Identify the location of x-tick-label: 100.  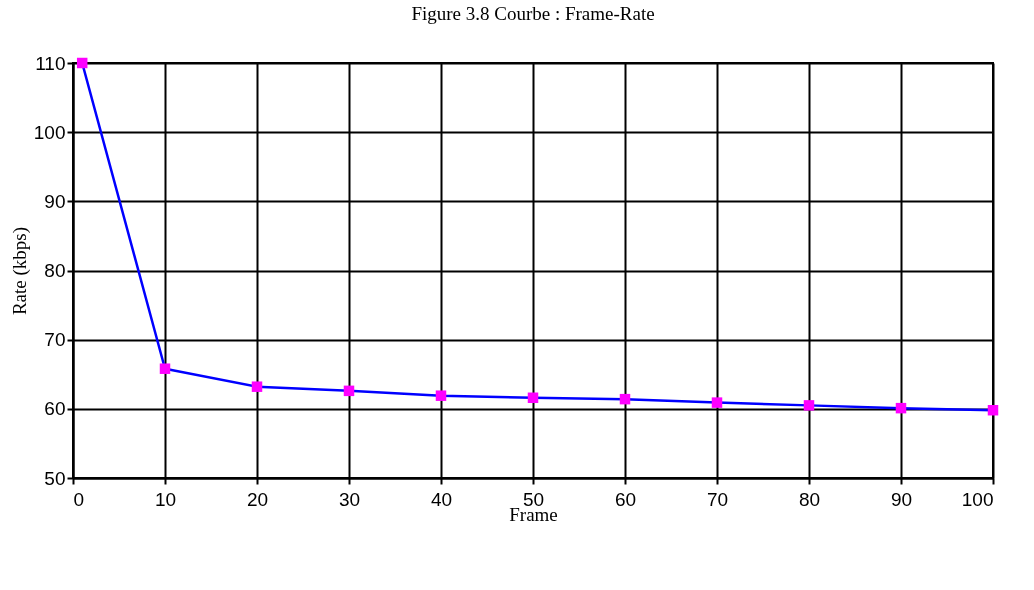
(977, 499).